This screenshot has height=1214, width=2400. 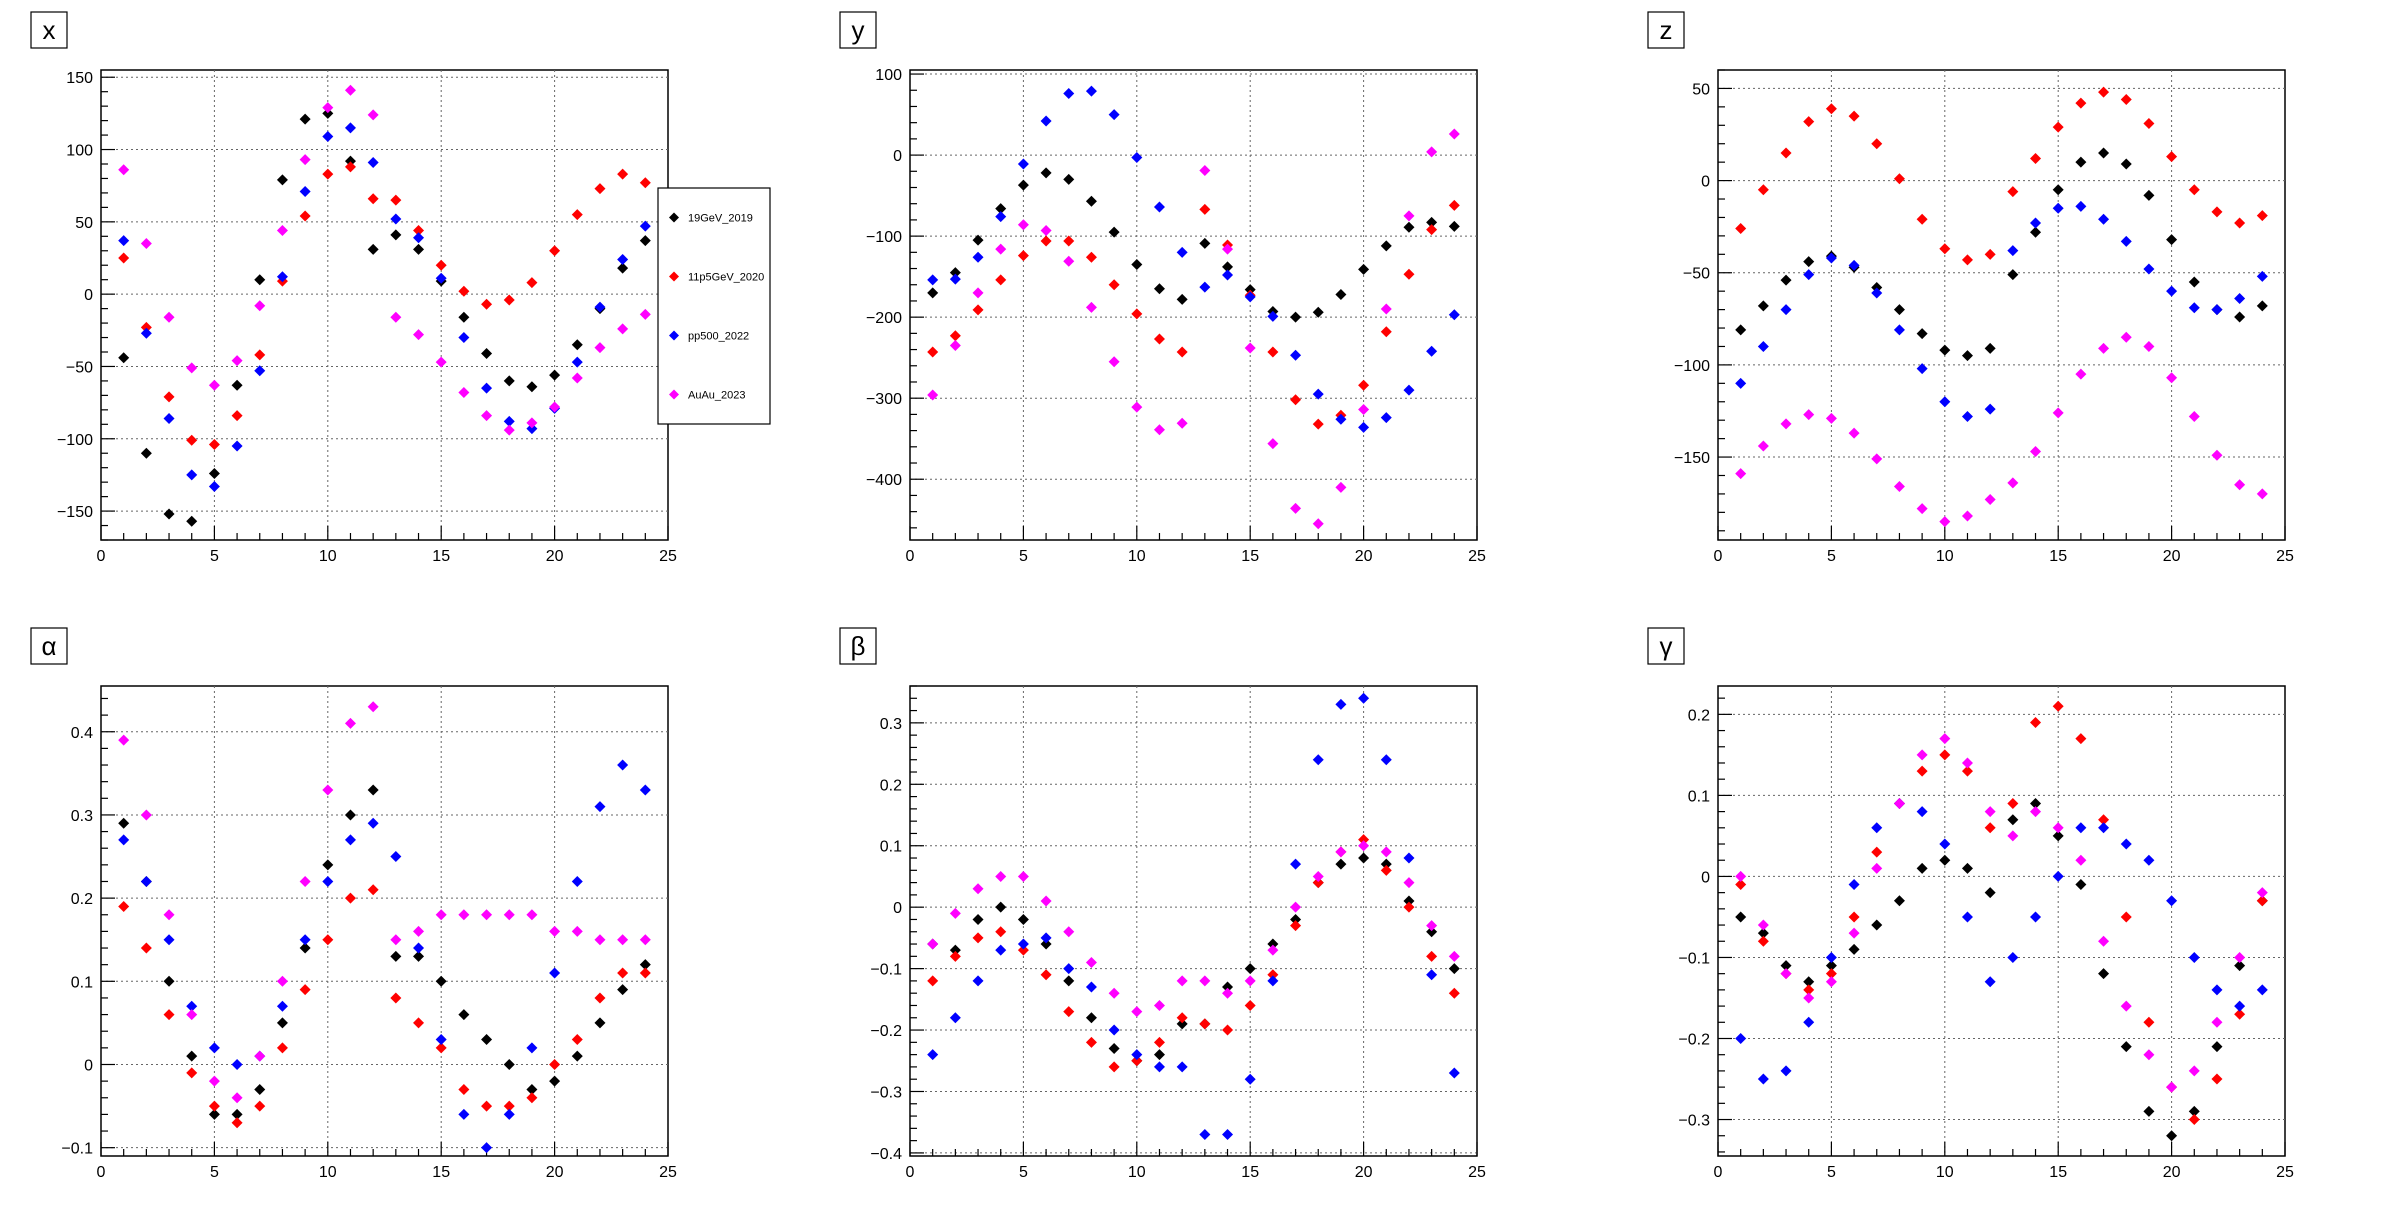 What do you see at coordinates (886, 1154) in the screenshot?
I see `y-tick-label: −0.4` at bounding box center [886, 1154].